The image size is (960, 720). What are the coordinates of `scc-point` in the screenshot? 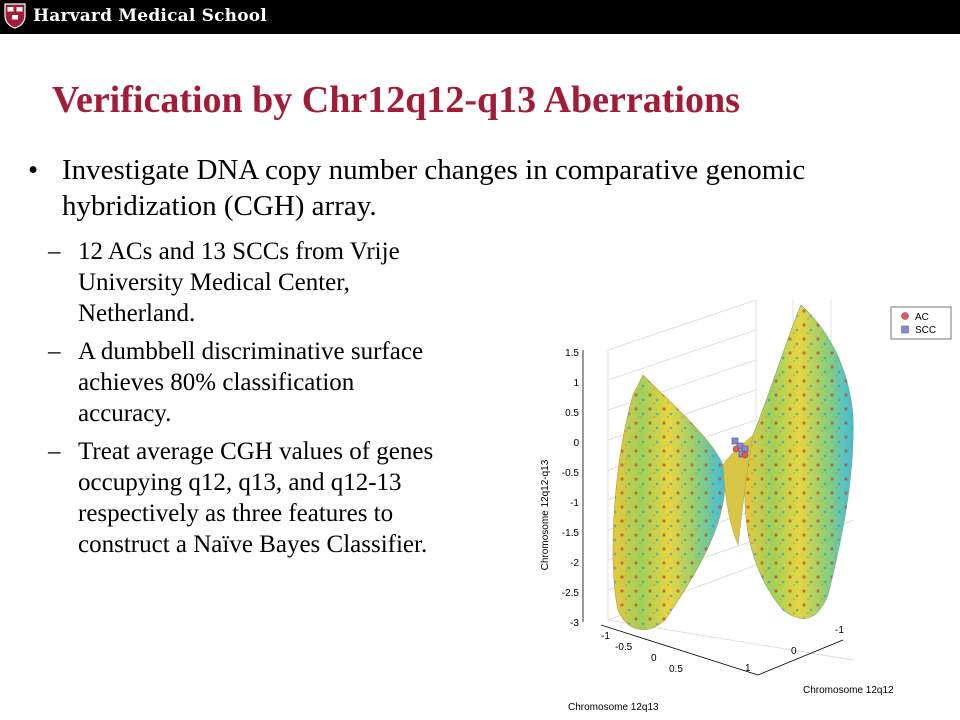 It's located at (735, 441).